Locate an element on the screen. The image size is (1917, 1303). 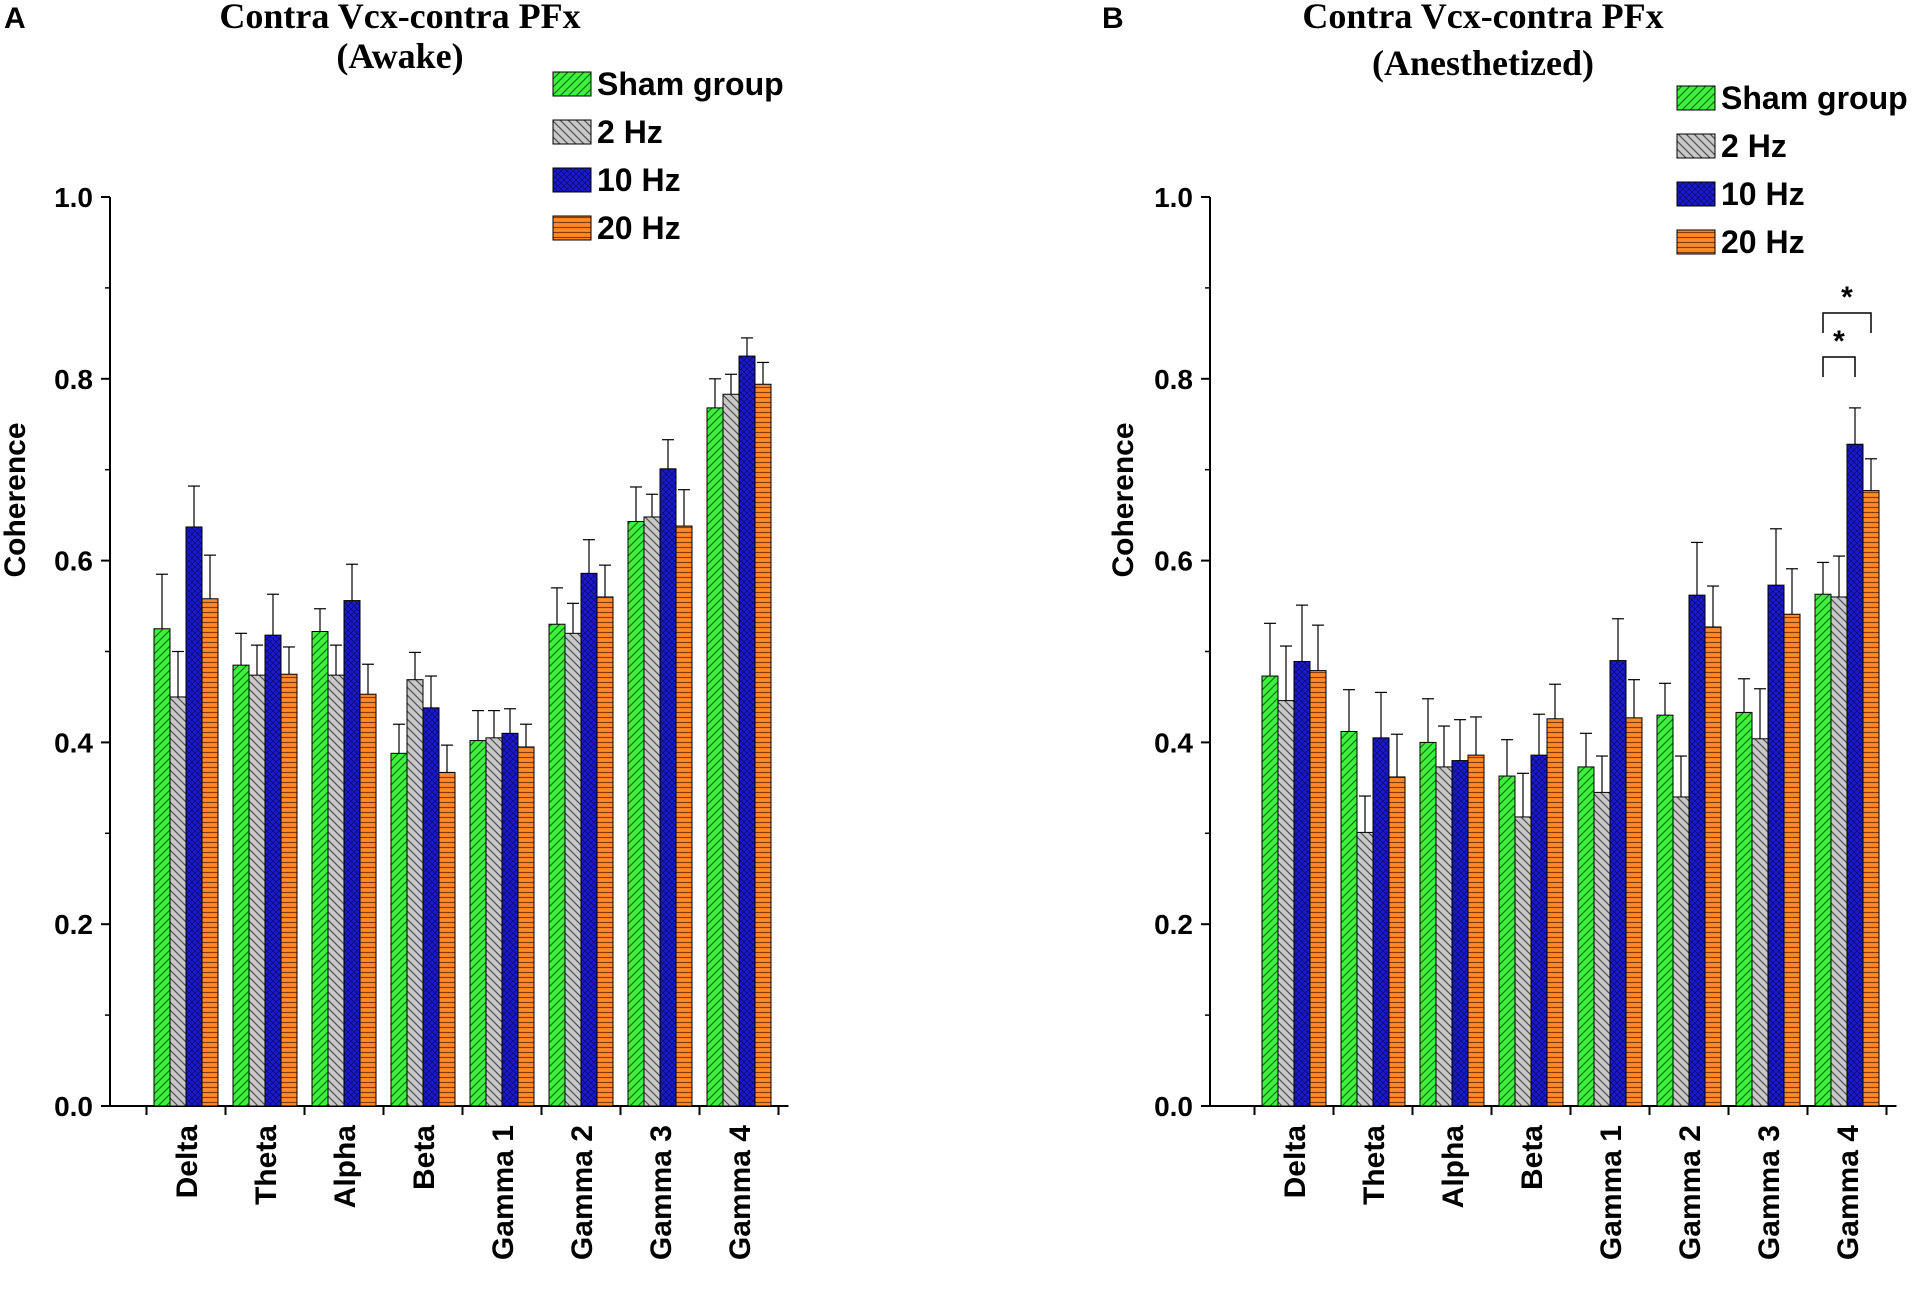
legend: Sham group 2 Hz 10 Hz 20 Hz is located at coordinates (1792, 170).